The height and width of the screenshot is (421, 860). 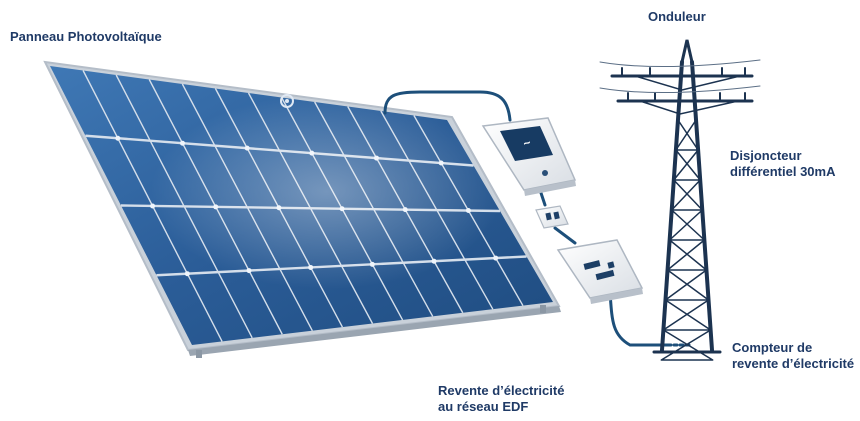 I want to click on inverter-box: ~, so click(x=529, y=156).